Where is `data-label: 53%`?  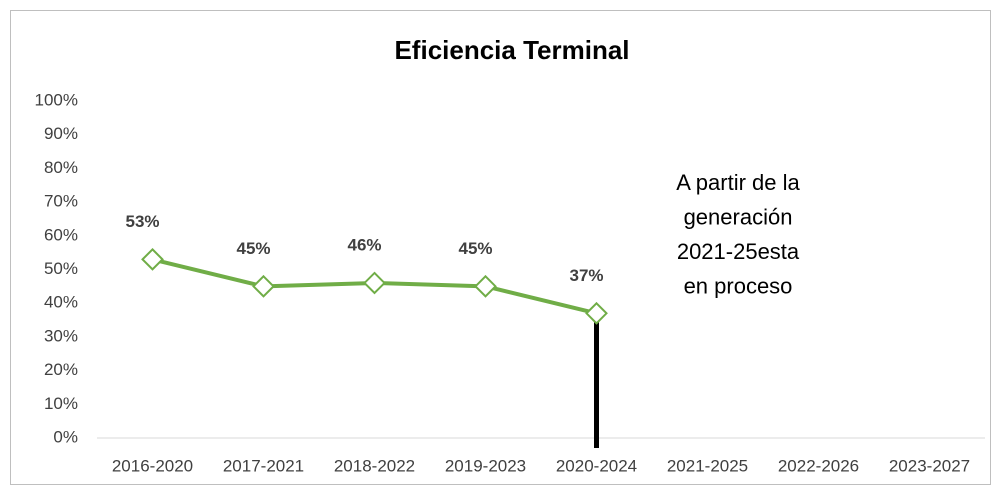
data-label: 53% is located at coordinates (142, 221).